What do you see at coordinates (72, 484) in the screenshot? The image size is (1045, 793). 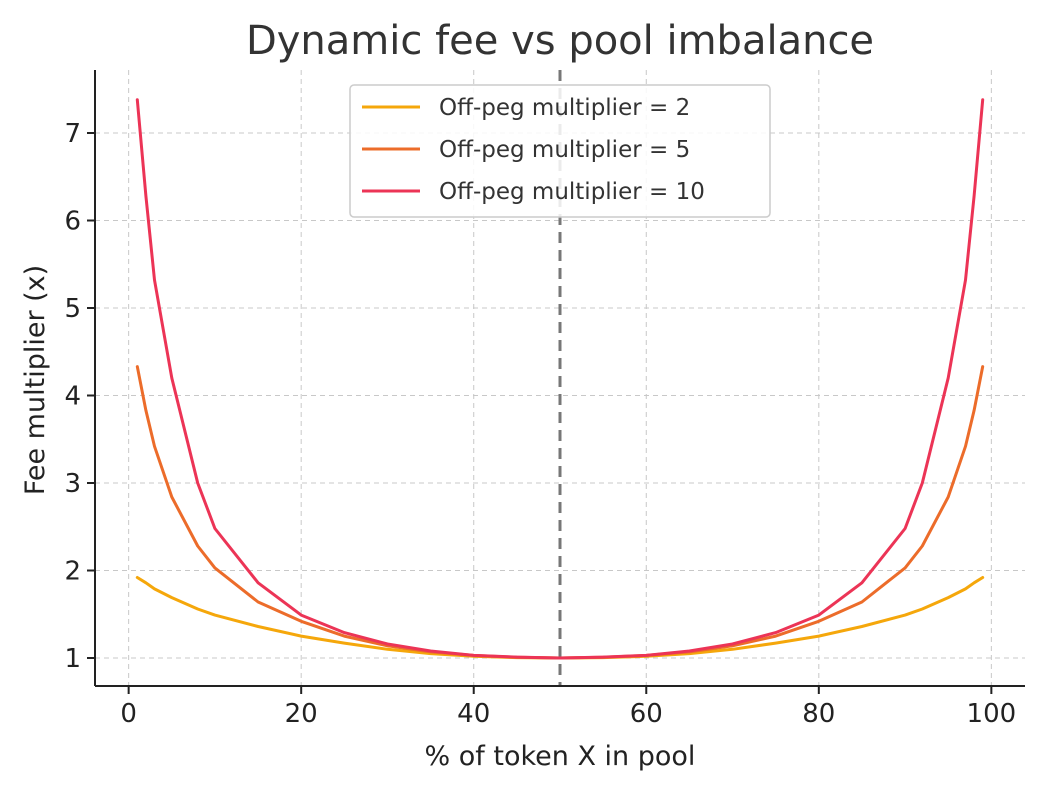 I see `y-tick-label: 3` at bounding box center [72, 484].